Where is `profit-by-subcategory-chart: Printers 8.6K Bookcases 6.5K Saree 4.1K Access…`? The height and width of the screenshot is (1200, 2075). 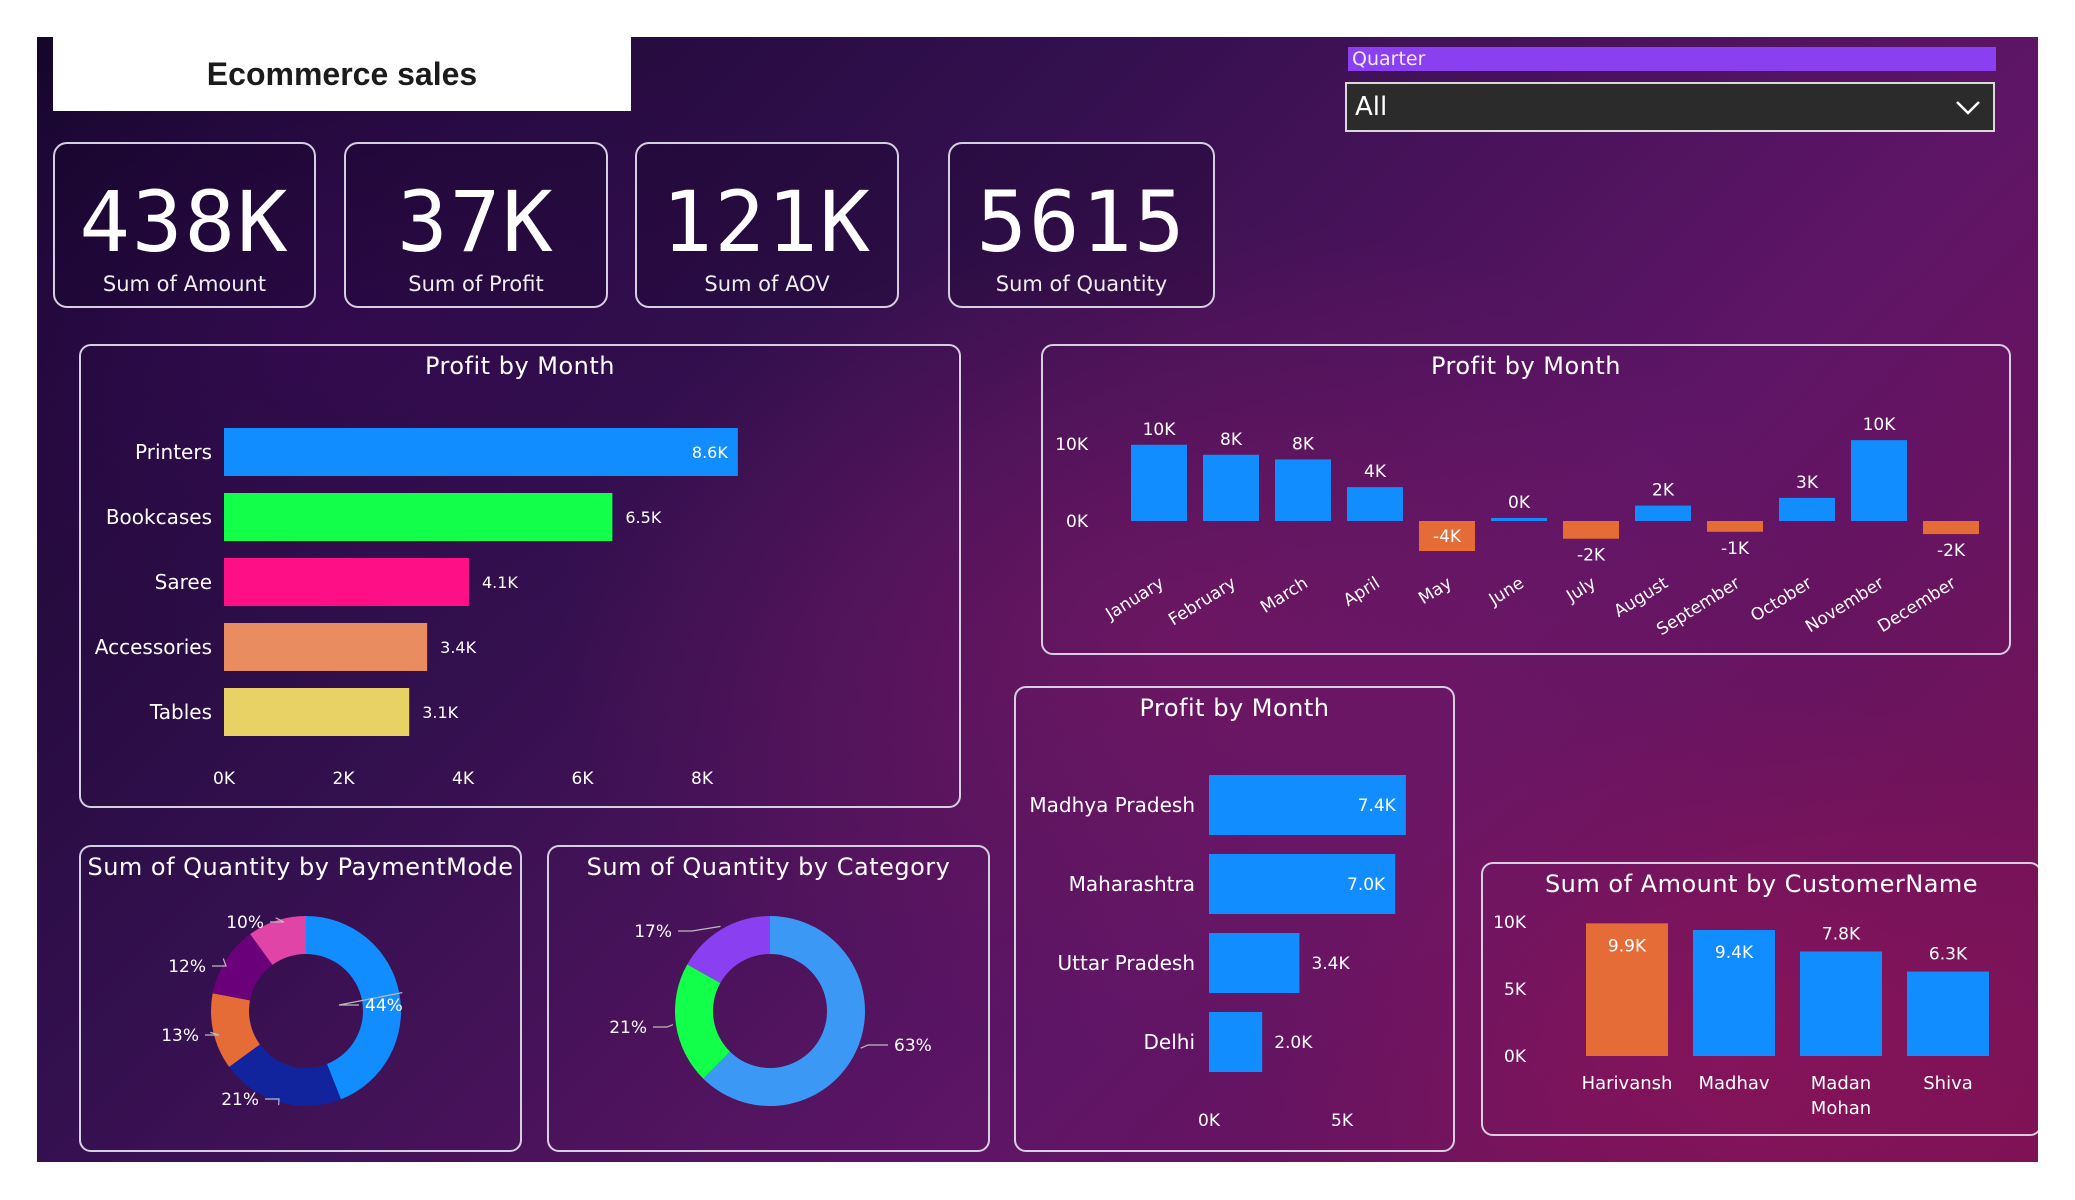
profit-by-subcategory-chart: Printers 8.6K Bookcases 6.5K Saree 4.1K Access… is located at coordinates (416, 608).